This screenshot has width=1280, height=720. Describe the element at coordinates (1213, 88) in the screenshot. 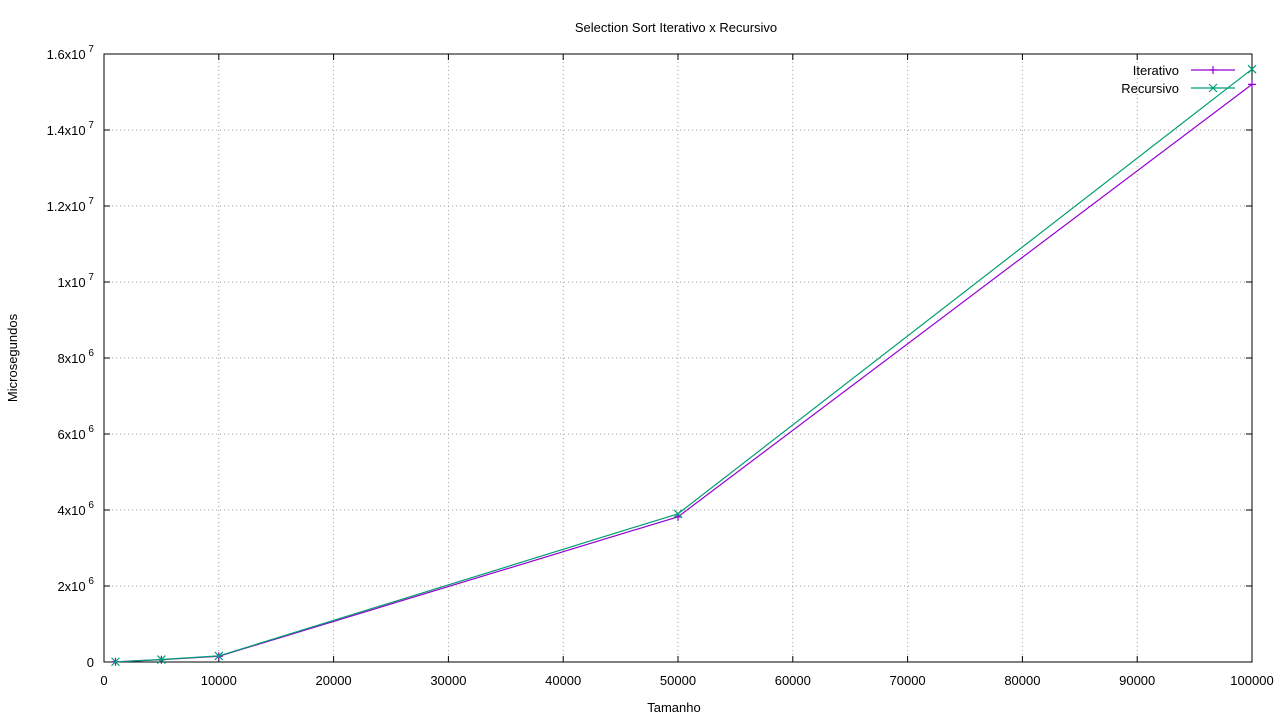

I see `legend-marker-recursivo` at that location.